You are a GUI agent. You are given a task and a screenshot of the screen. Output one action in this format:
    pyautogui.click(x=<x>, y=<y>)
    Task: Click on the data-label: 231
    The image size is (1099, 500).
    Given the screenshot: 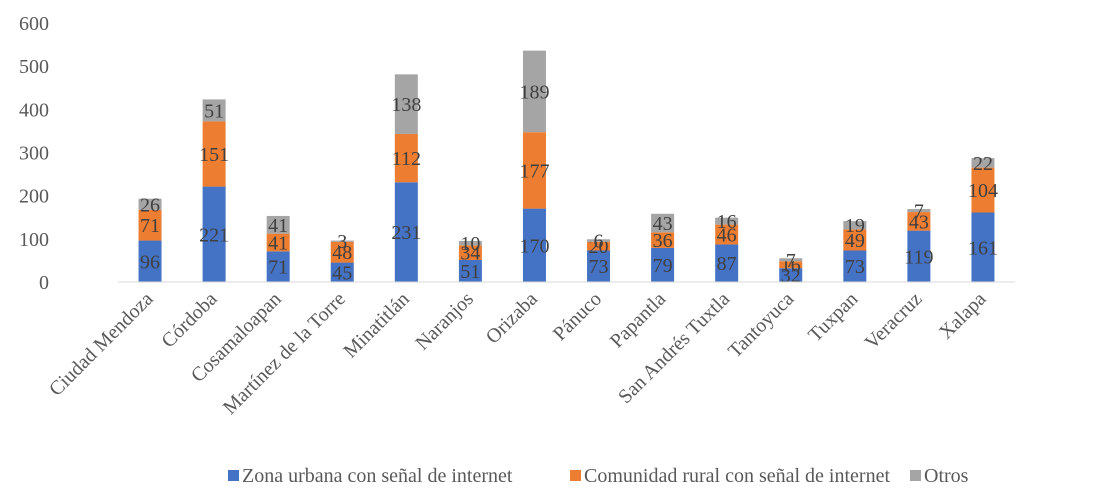 What is the action you would take?
    pyautogui.click(x=406, y=233)
    